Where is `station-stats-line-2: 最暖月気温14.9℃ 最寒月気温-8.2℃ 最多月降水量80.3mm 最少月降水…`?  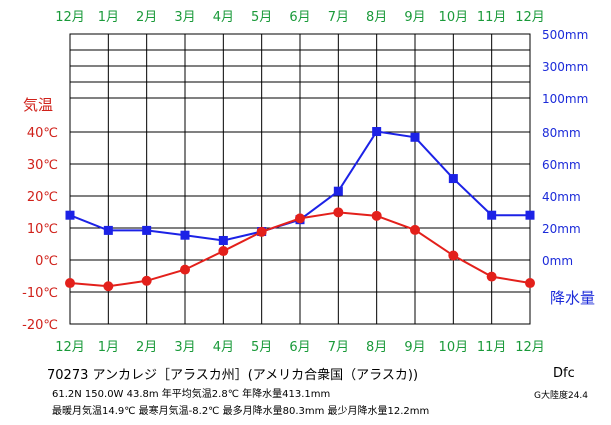
station-stats-line-2: 最暖月気温14.9℃ 最寒月気温-8.2℃ 最多月降水量80.3mm 最少月降水… is located at coordinates (241, 411).